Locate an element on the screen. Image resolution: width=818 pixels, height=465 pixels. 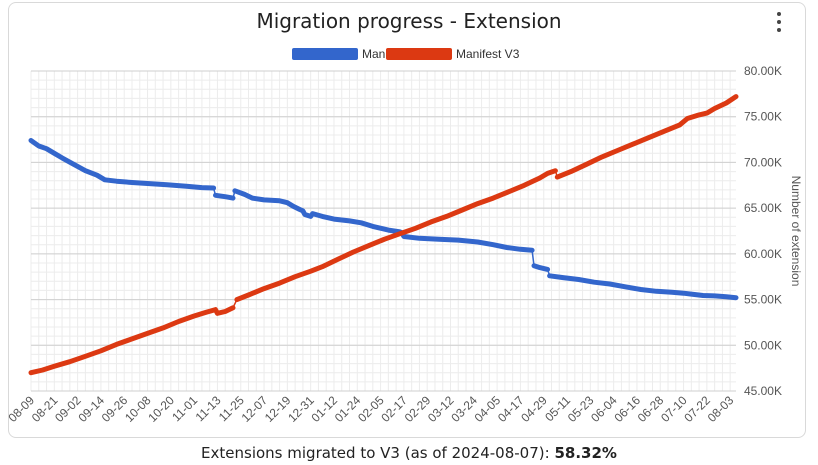
y-tick-label: 70.00K is located at coordinates (763, 162).